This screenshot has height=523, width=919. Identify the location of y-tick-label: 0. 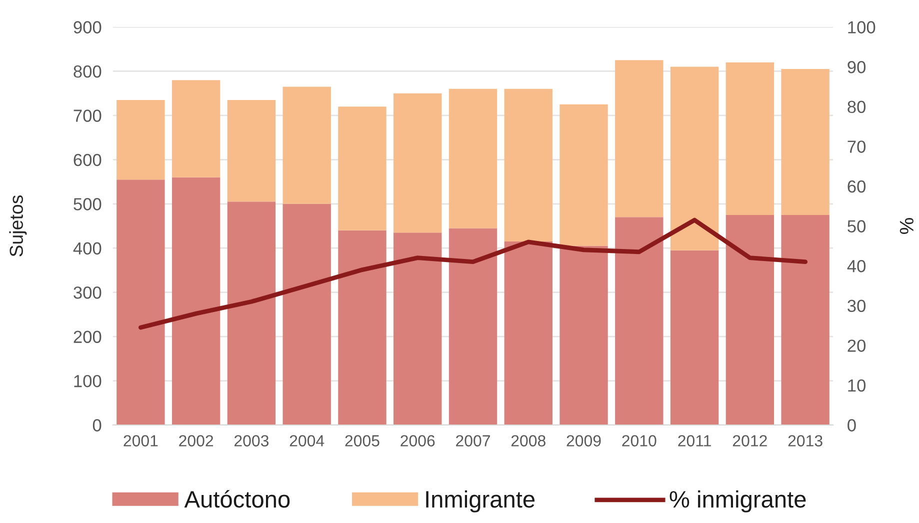
(97, 425).